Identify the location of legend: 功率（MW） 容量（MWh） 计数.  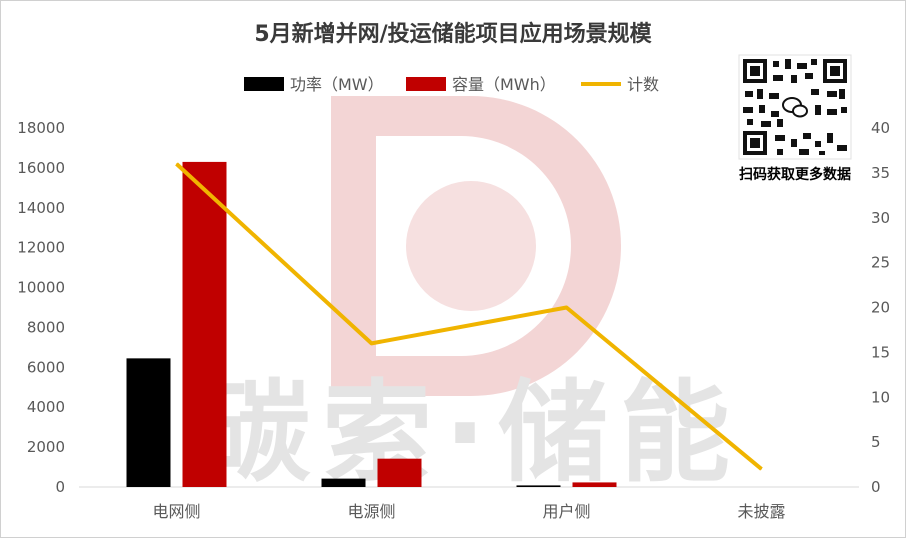
(451, 84).